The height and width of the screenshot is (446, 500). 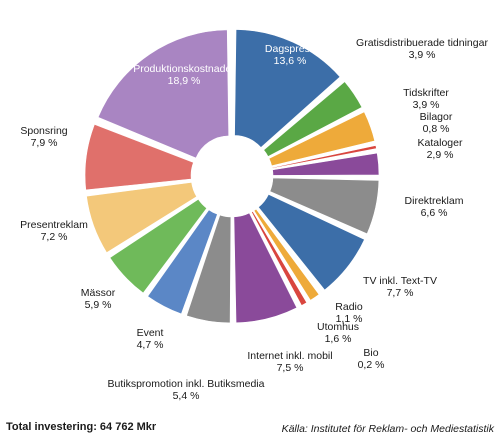 I want to click on slice-tv-inkl-text-tv, so click(x=311, y=242).